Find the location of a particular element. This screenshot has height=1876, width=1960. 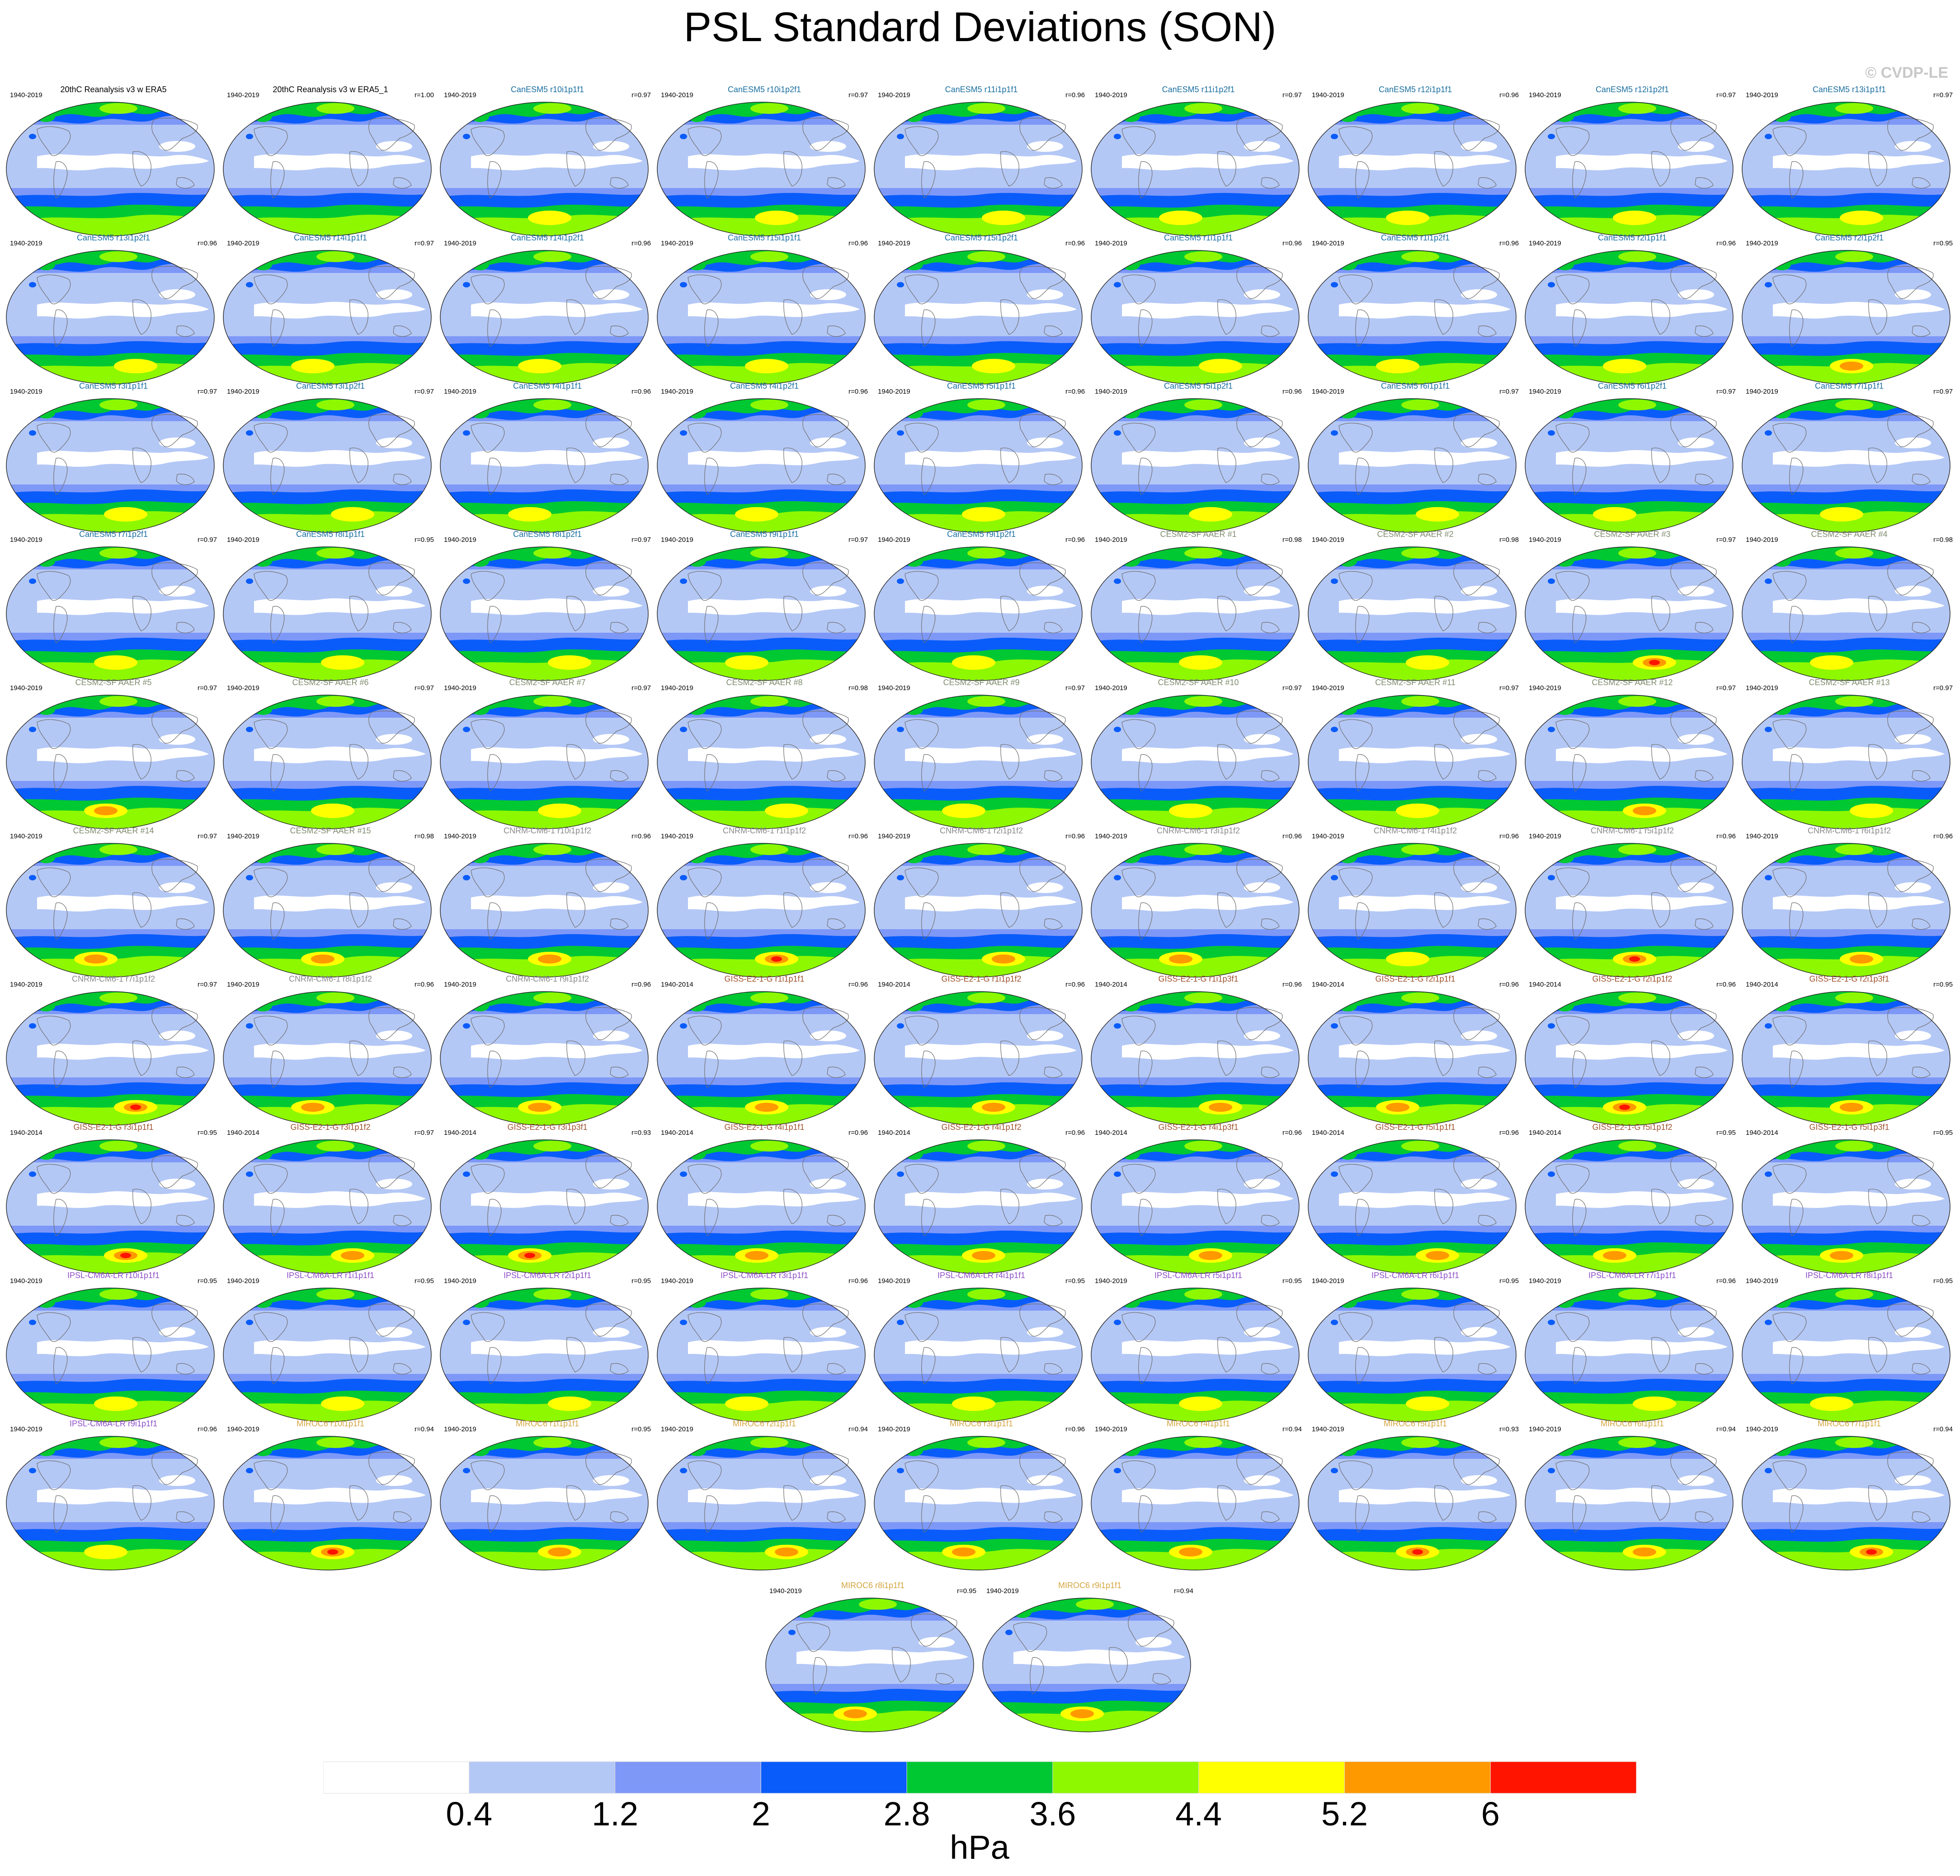

panel-title: CanESM5 r15i1p1f1 is located at coordinates (764, 237).